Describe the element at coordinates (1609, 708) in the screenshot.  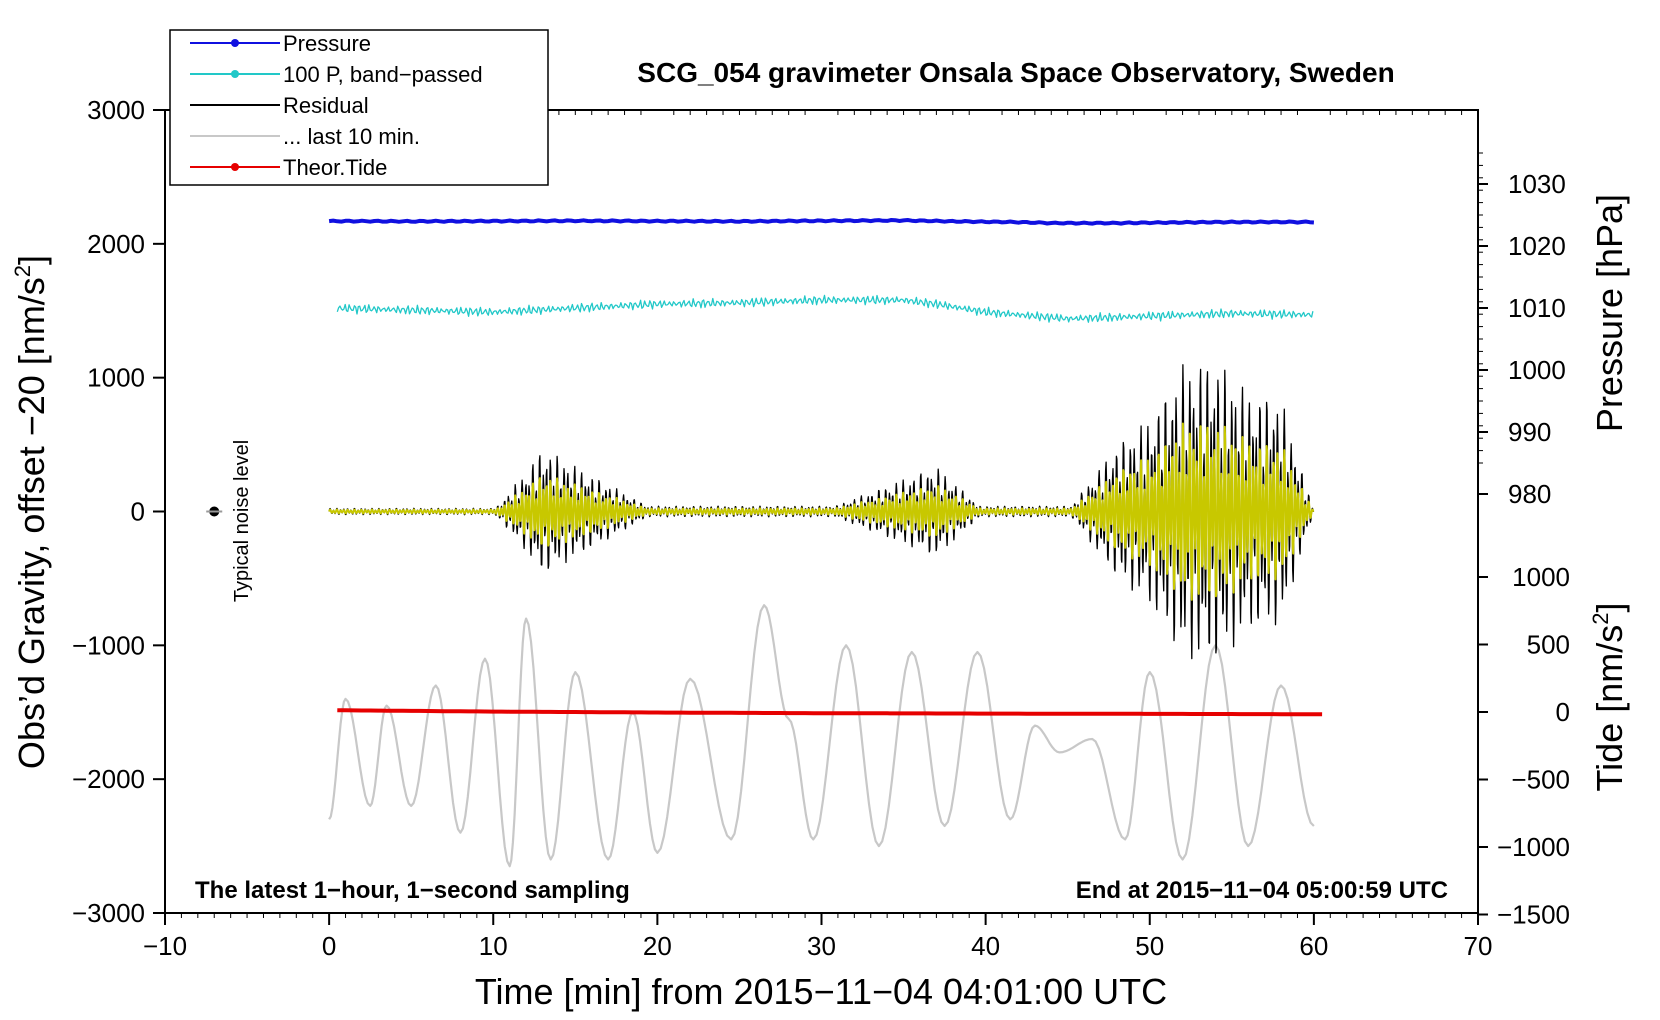
I see `y-axis-label-tide-text: Tide [nm/s` at that location.